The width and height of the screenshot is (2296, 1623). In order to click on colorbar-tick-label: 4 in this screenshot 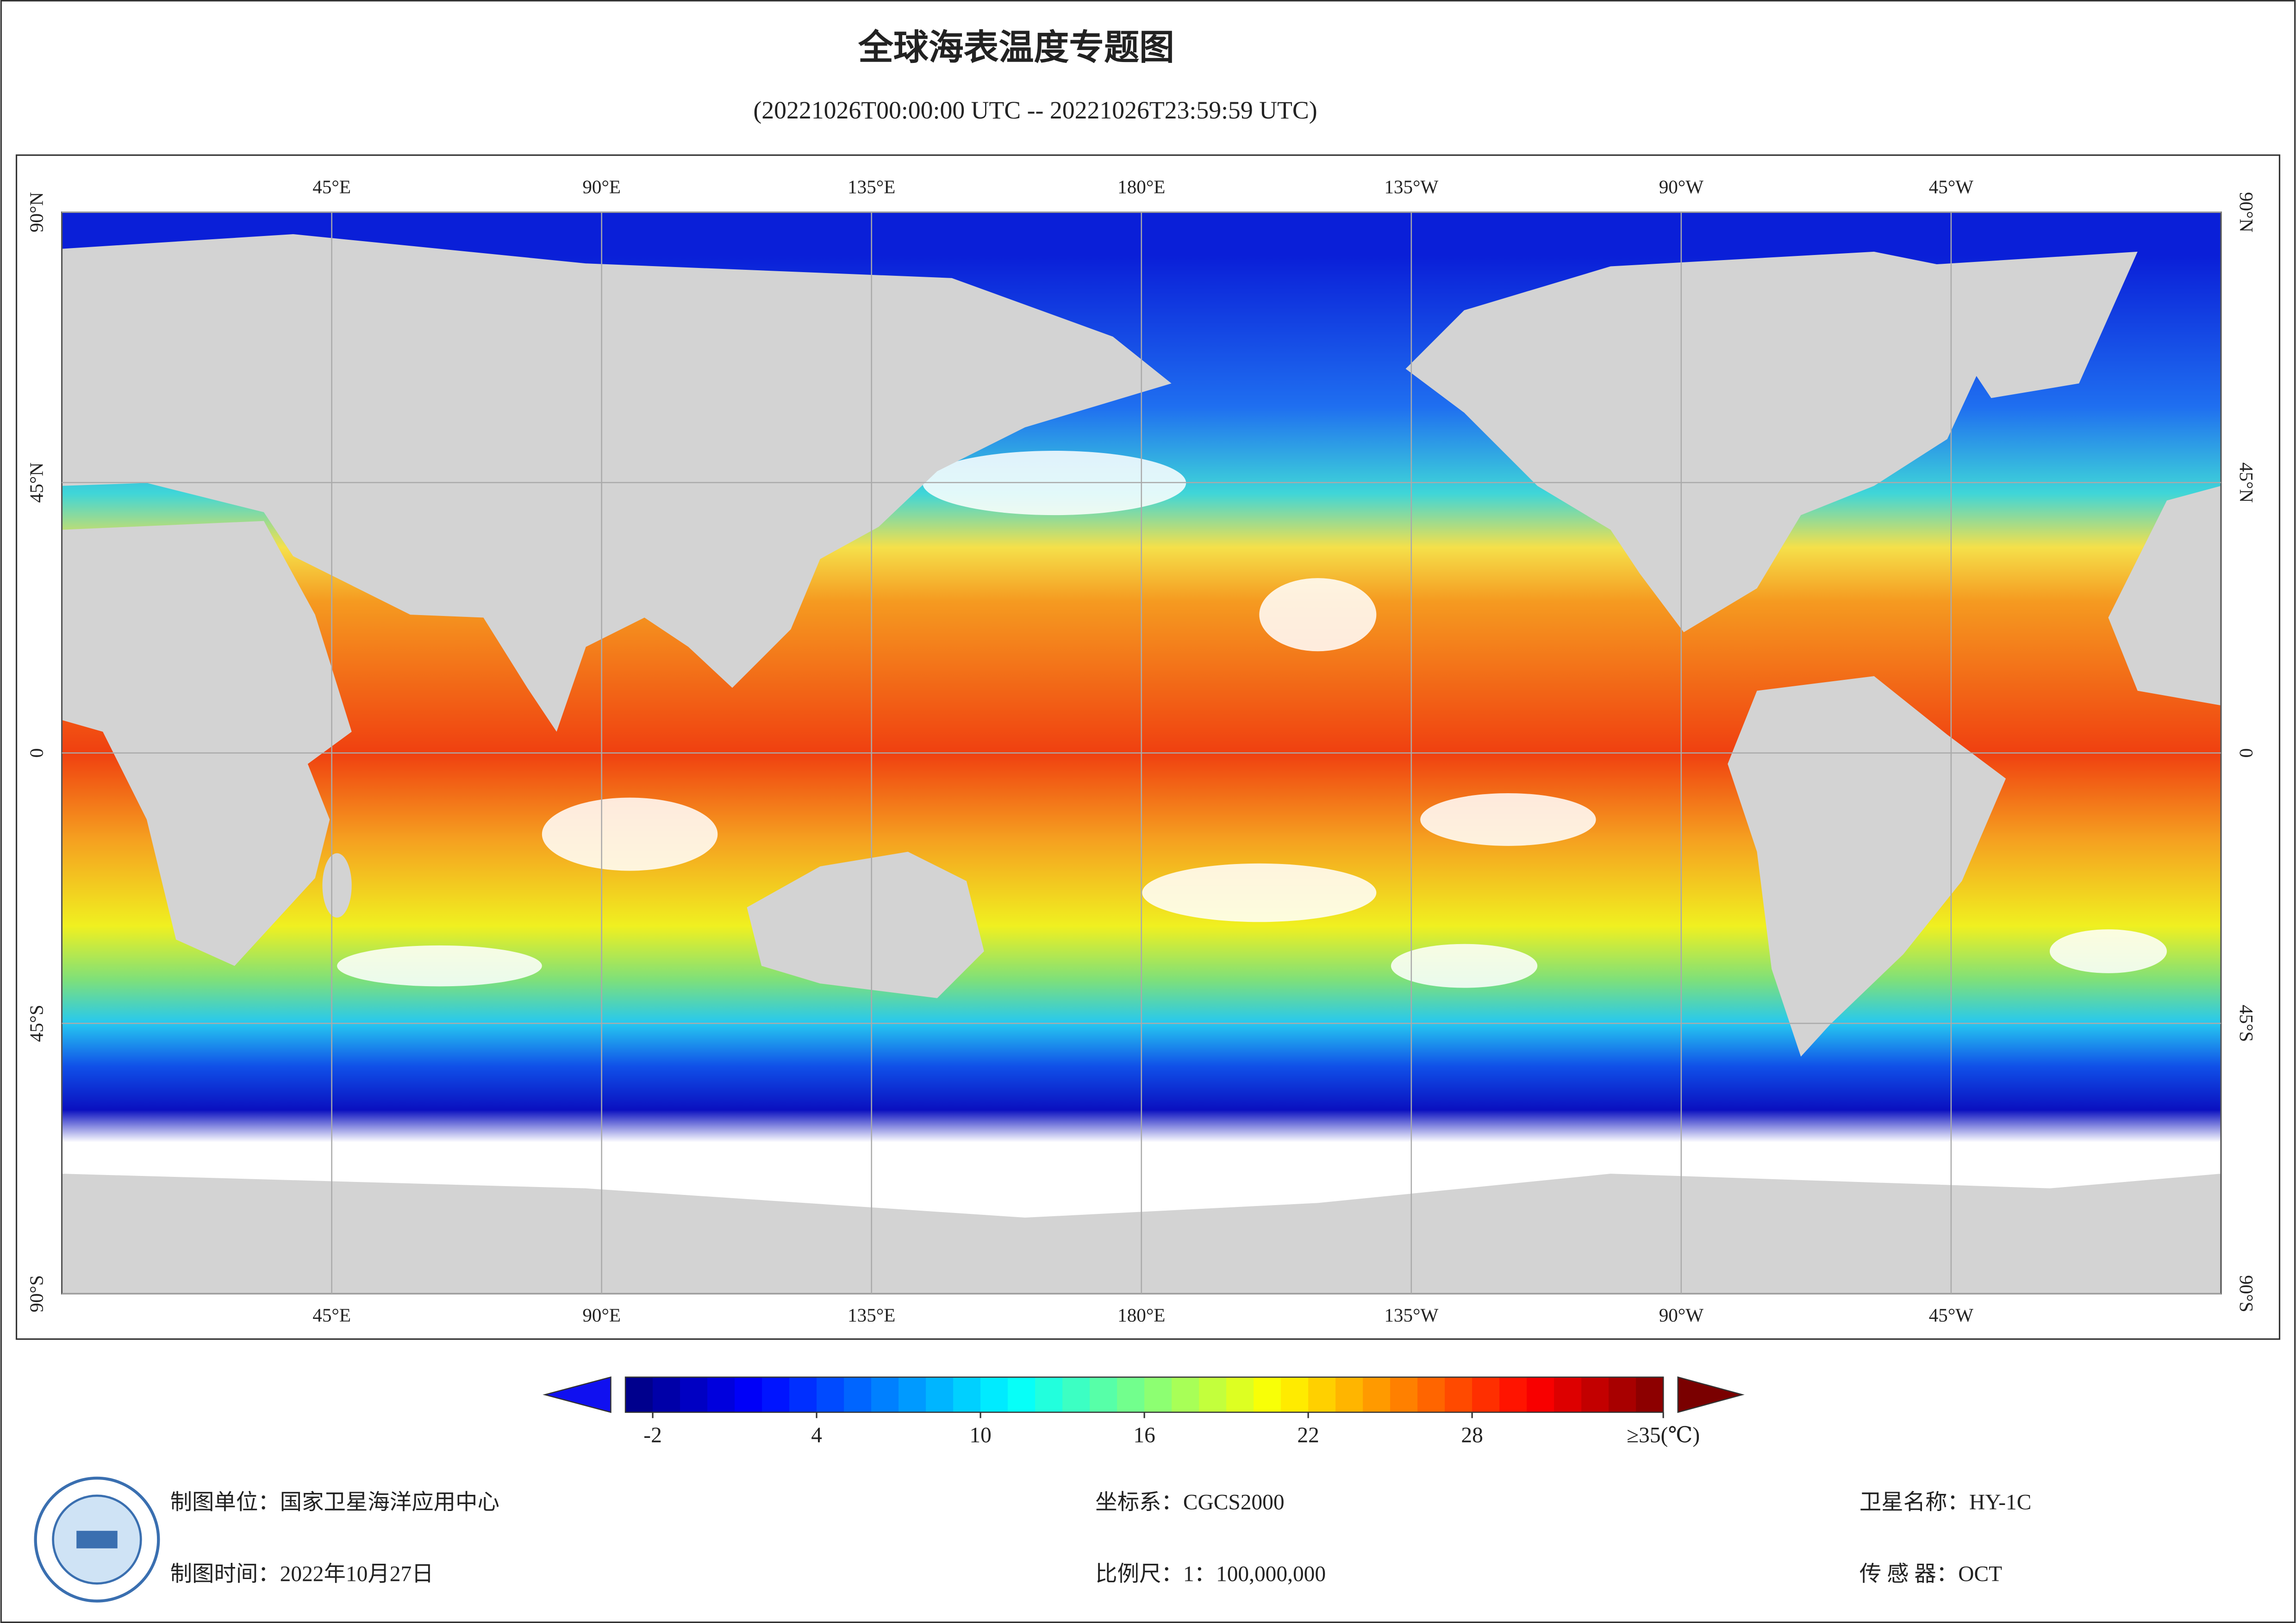, I will do `click(816, 1435)`.